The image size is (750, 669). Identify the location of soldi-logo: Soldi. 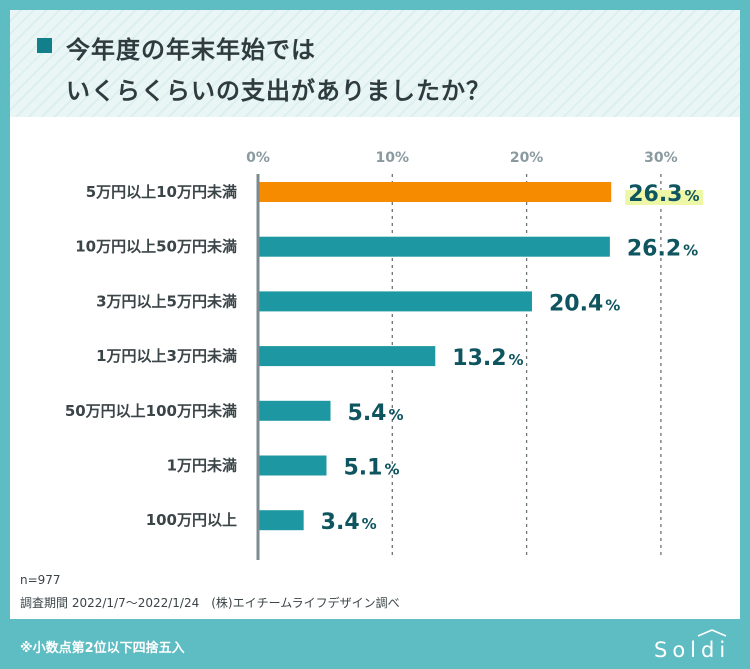
(692, 645).